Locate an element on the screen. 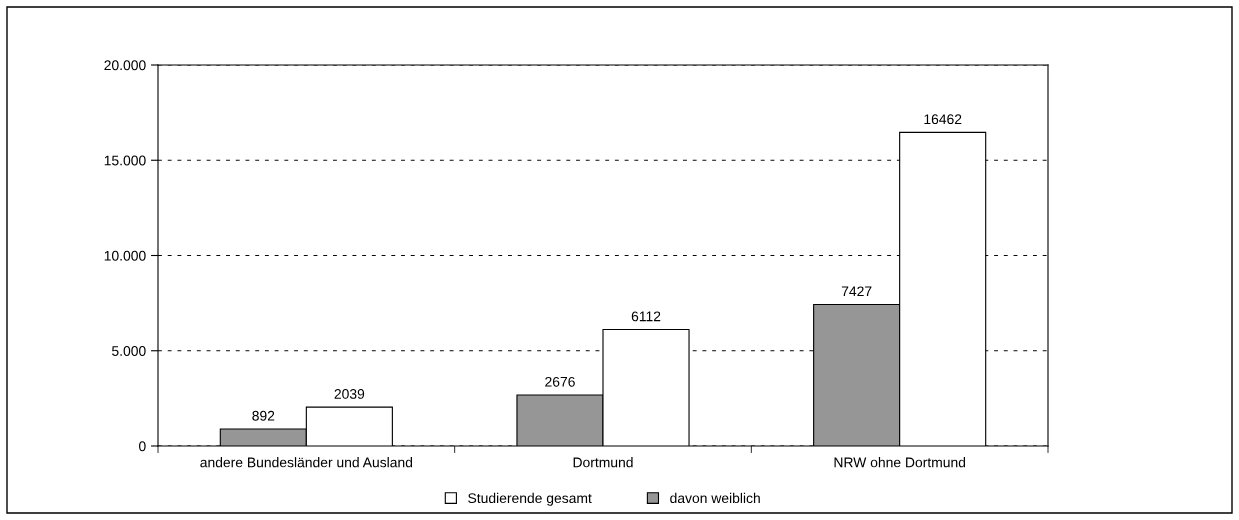 Image resolution: width=1239 pixels, height=520 pixels. data-label: 892 is located at coordinates (263, 415).